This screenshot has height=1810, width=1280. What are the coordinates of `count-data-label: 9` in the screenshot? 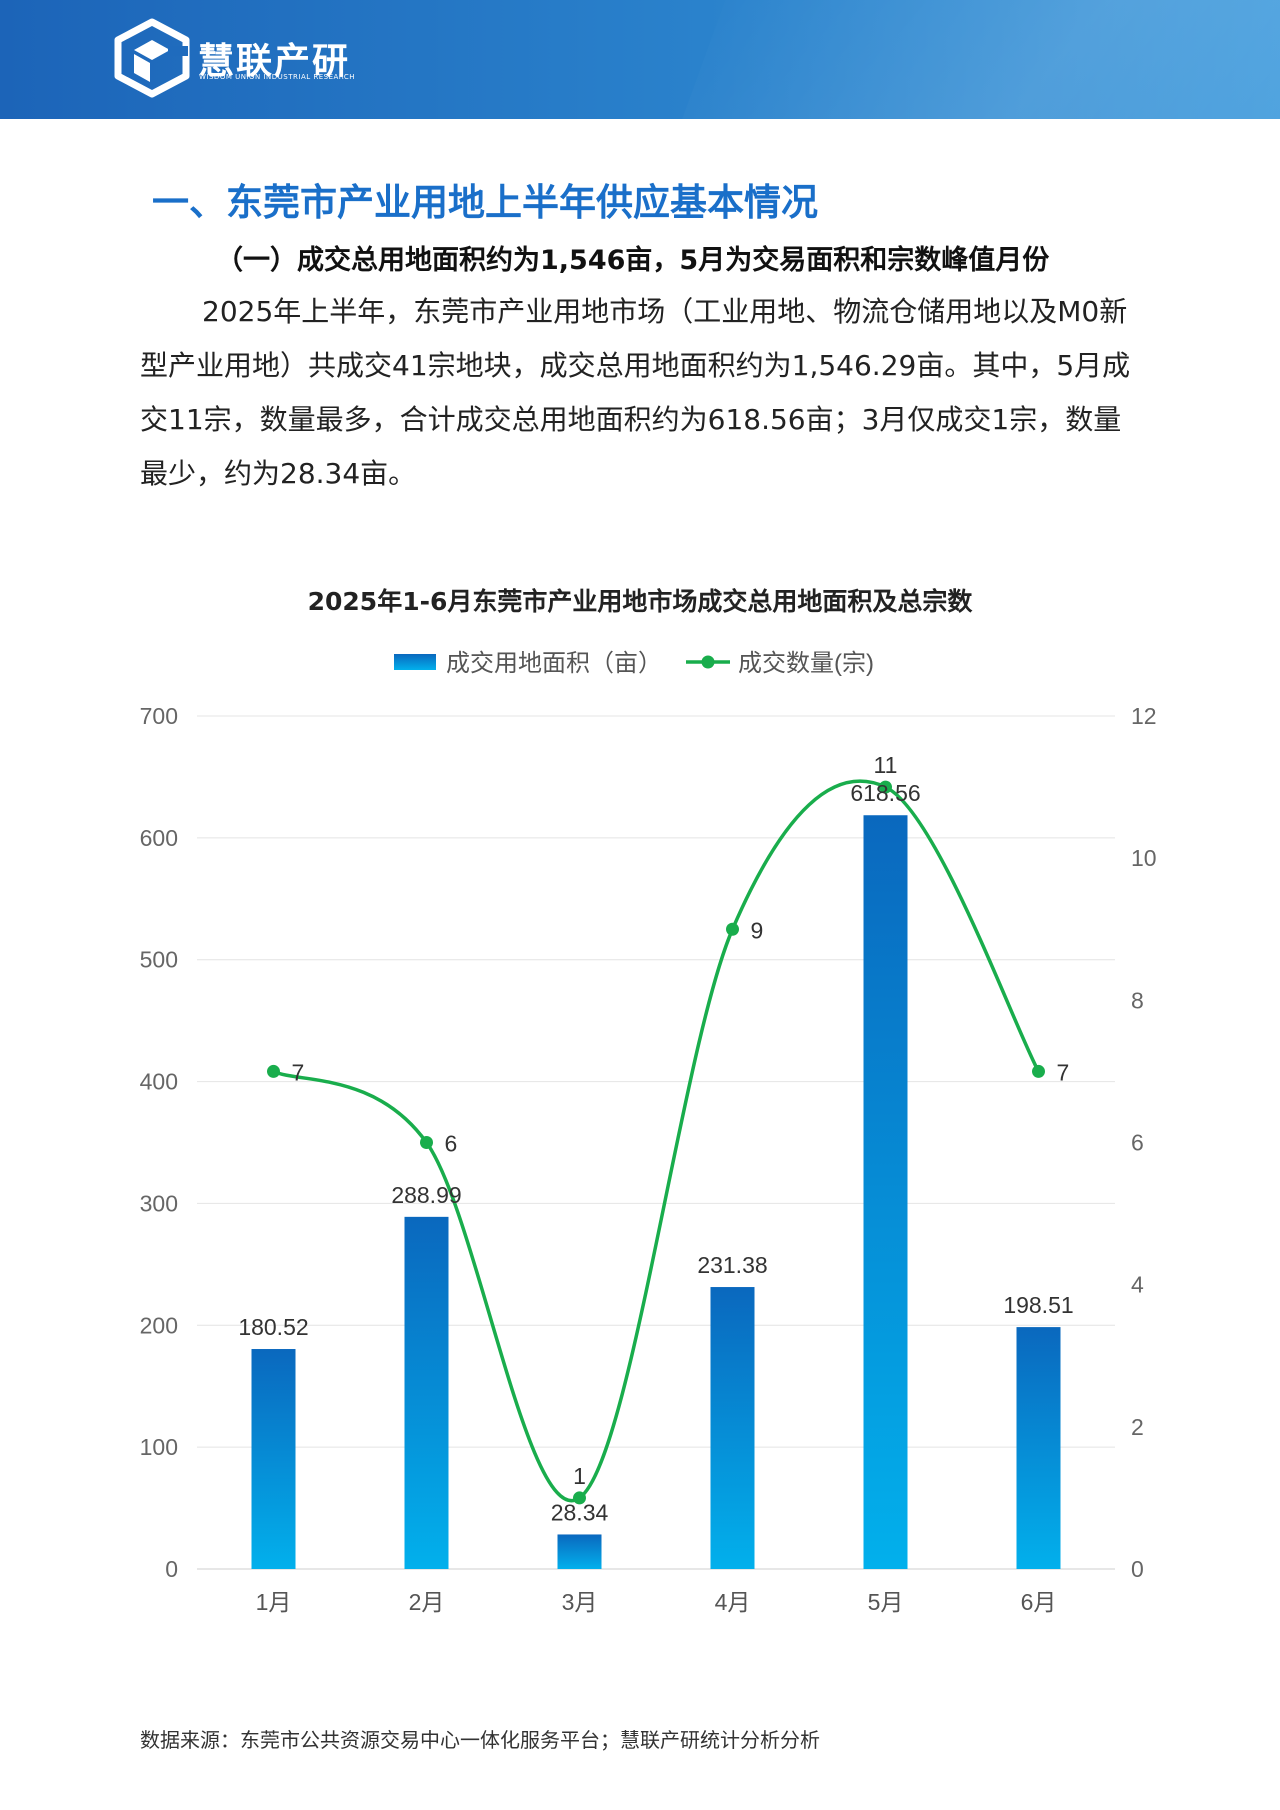 It's located at (757, 930).